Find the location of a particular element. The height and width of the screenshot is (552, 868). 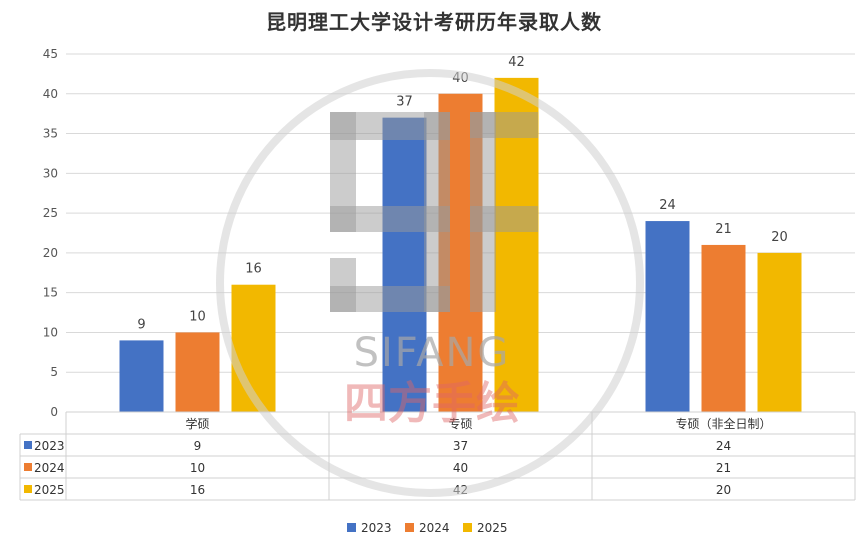

data-label: 21 is located at coordinates (723, 229).